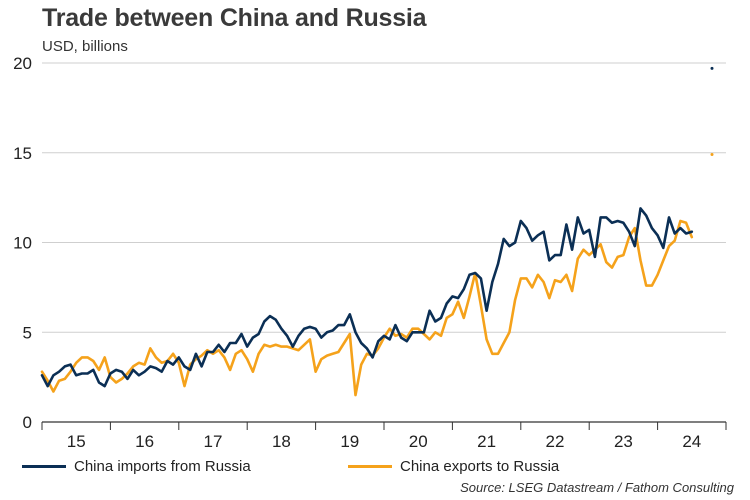 The height and width of the screenshot is (500, 750). What do you see at coordinates (162, 466) in the screenshot?
I see `legend-label-imports: China imports from Russia` at bounding box center [162, 466].